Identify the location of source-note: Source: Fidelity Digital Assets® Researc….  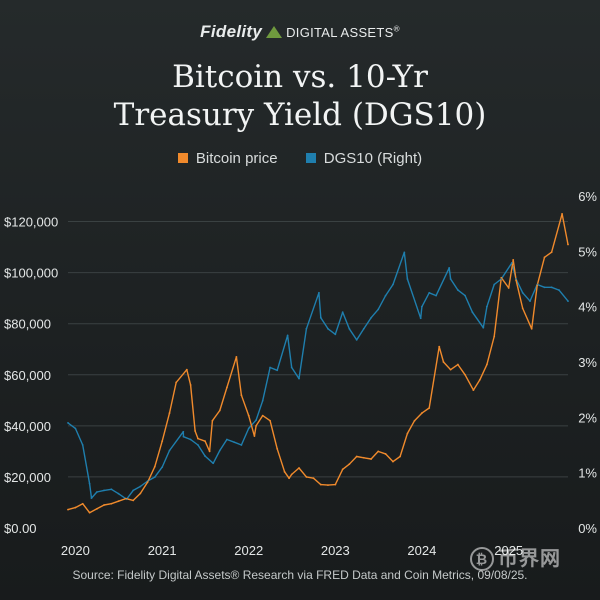
(300, 575).